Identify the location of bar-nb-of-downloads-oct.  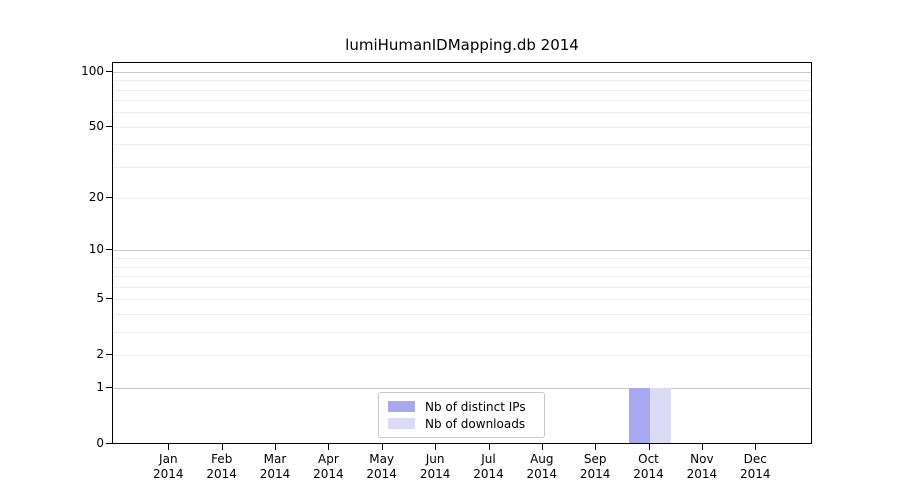
(660, 415).